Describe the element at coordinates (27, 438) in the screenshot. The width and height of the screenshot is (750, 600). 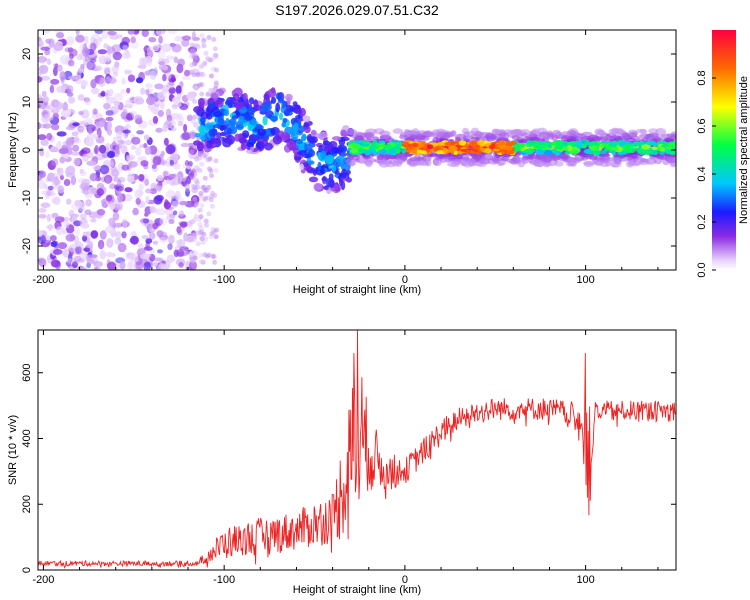
I see `snr-y-tick-label: 400` at that location.